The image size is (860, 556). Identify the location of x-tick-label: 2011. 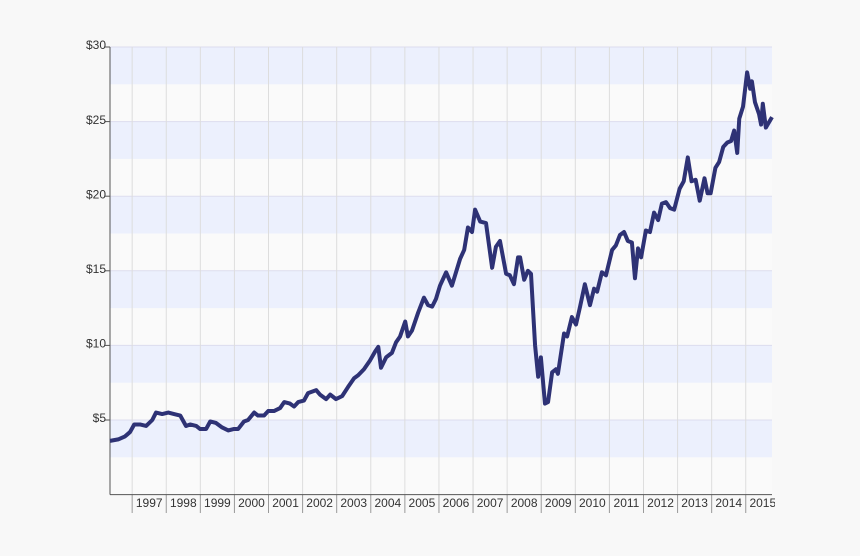
(627, 503).